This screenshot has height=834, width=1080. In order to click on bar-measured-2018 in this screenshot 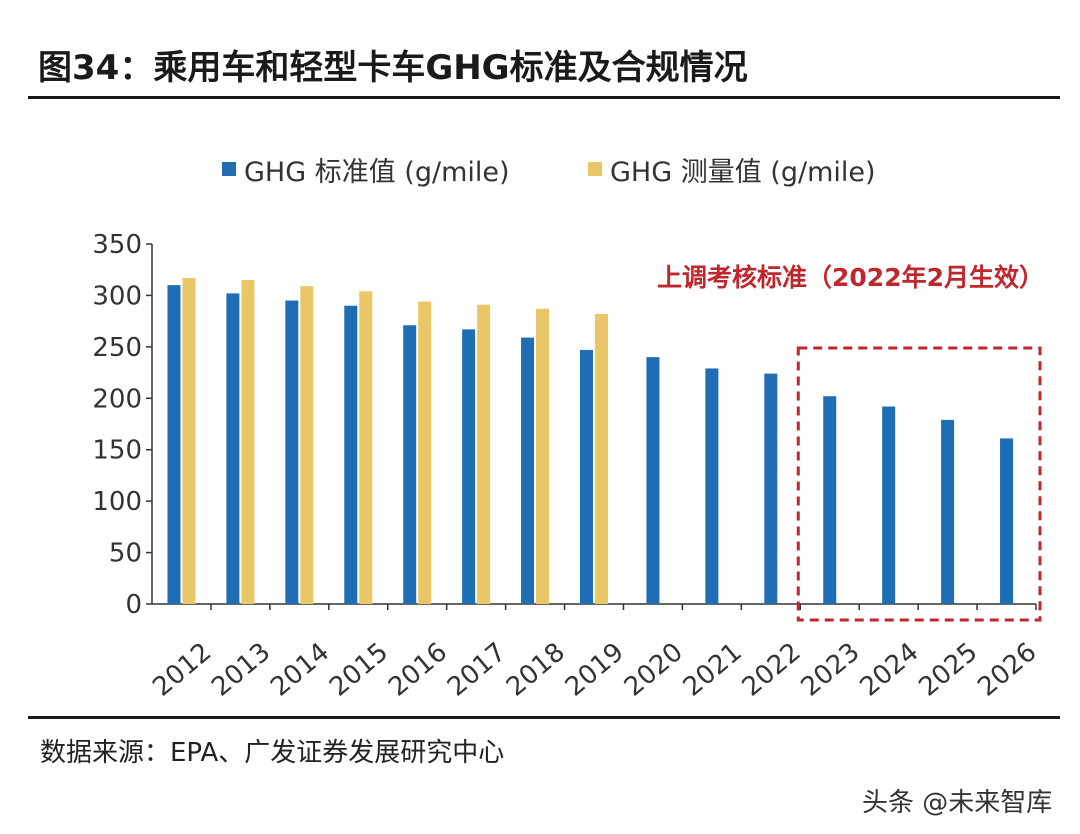, I will do `click(543, 456)`.